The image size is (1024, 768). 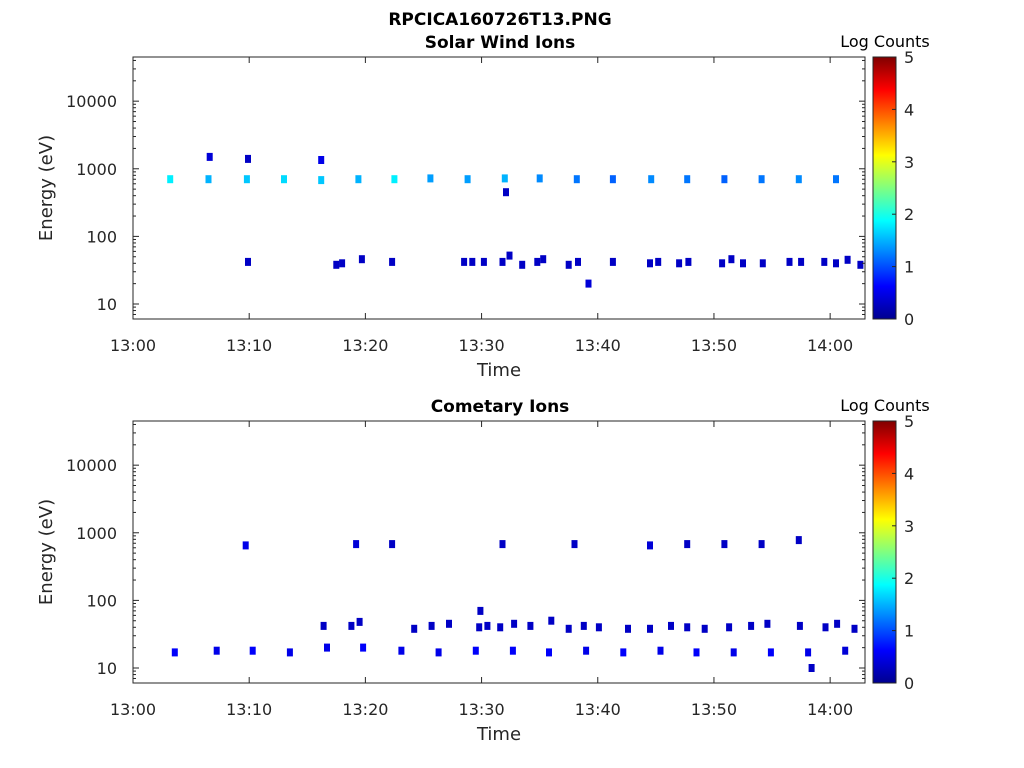 What do you see at coordinates (46, 188) in the screenshot?
I see `y-axis-label: Energy (eV)` at bounding box center [46, 188].